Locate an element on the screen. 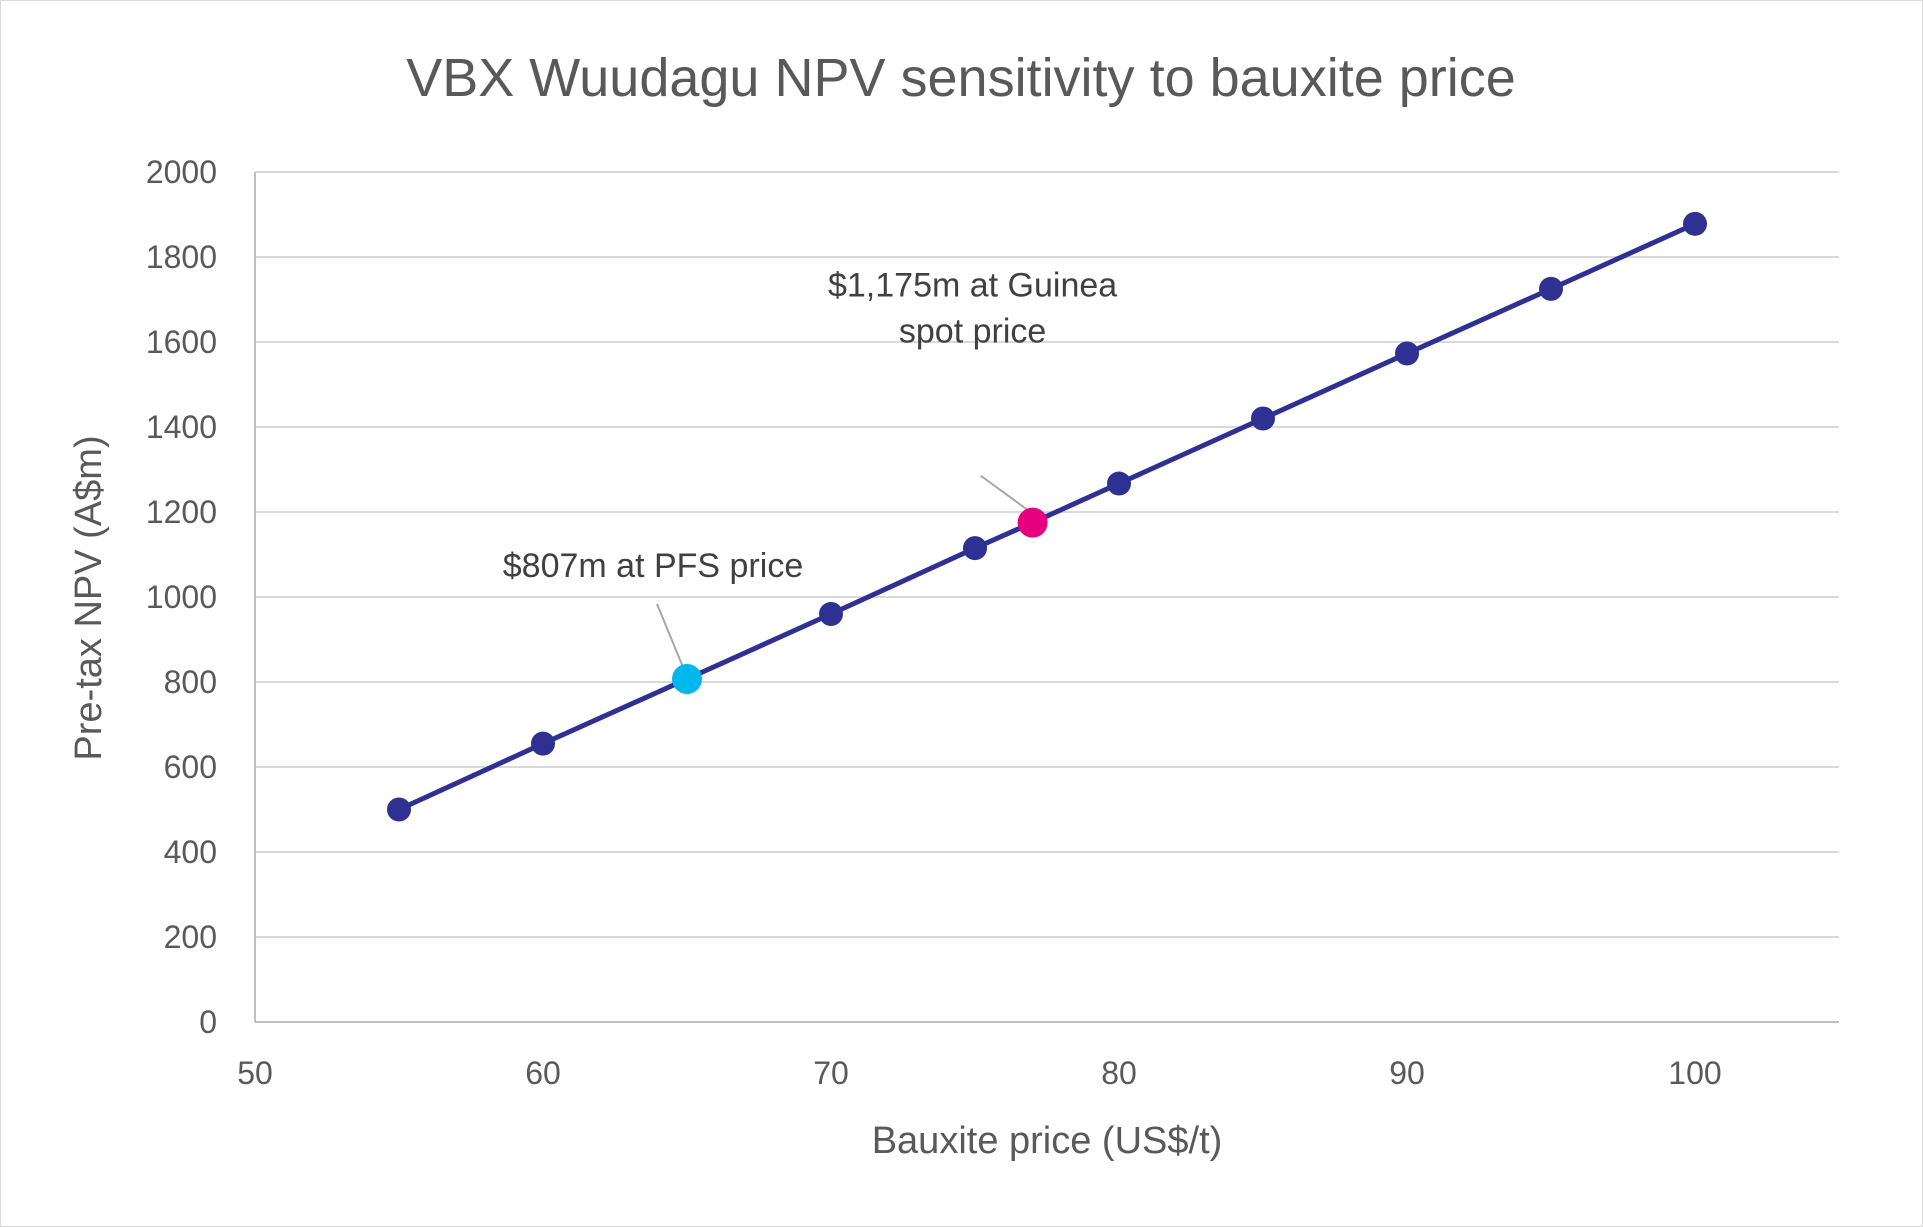 Image resolution: width=1923 pixels, height=1227 pixels. y-tick-label: 600 is located at coordinates (190, 767).